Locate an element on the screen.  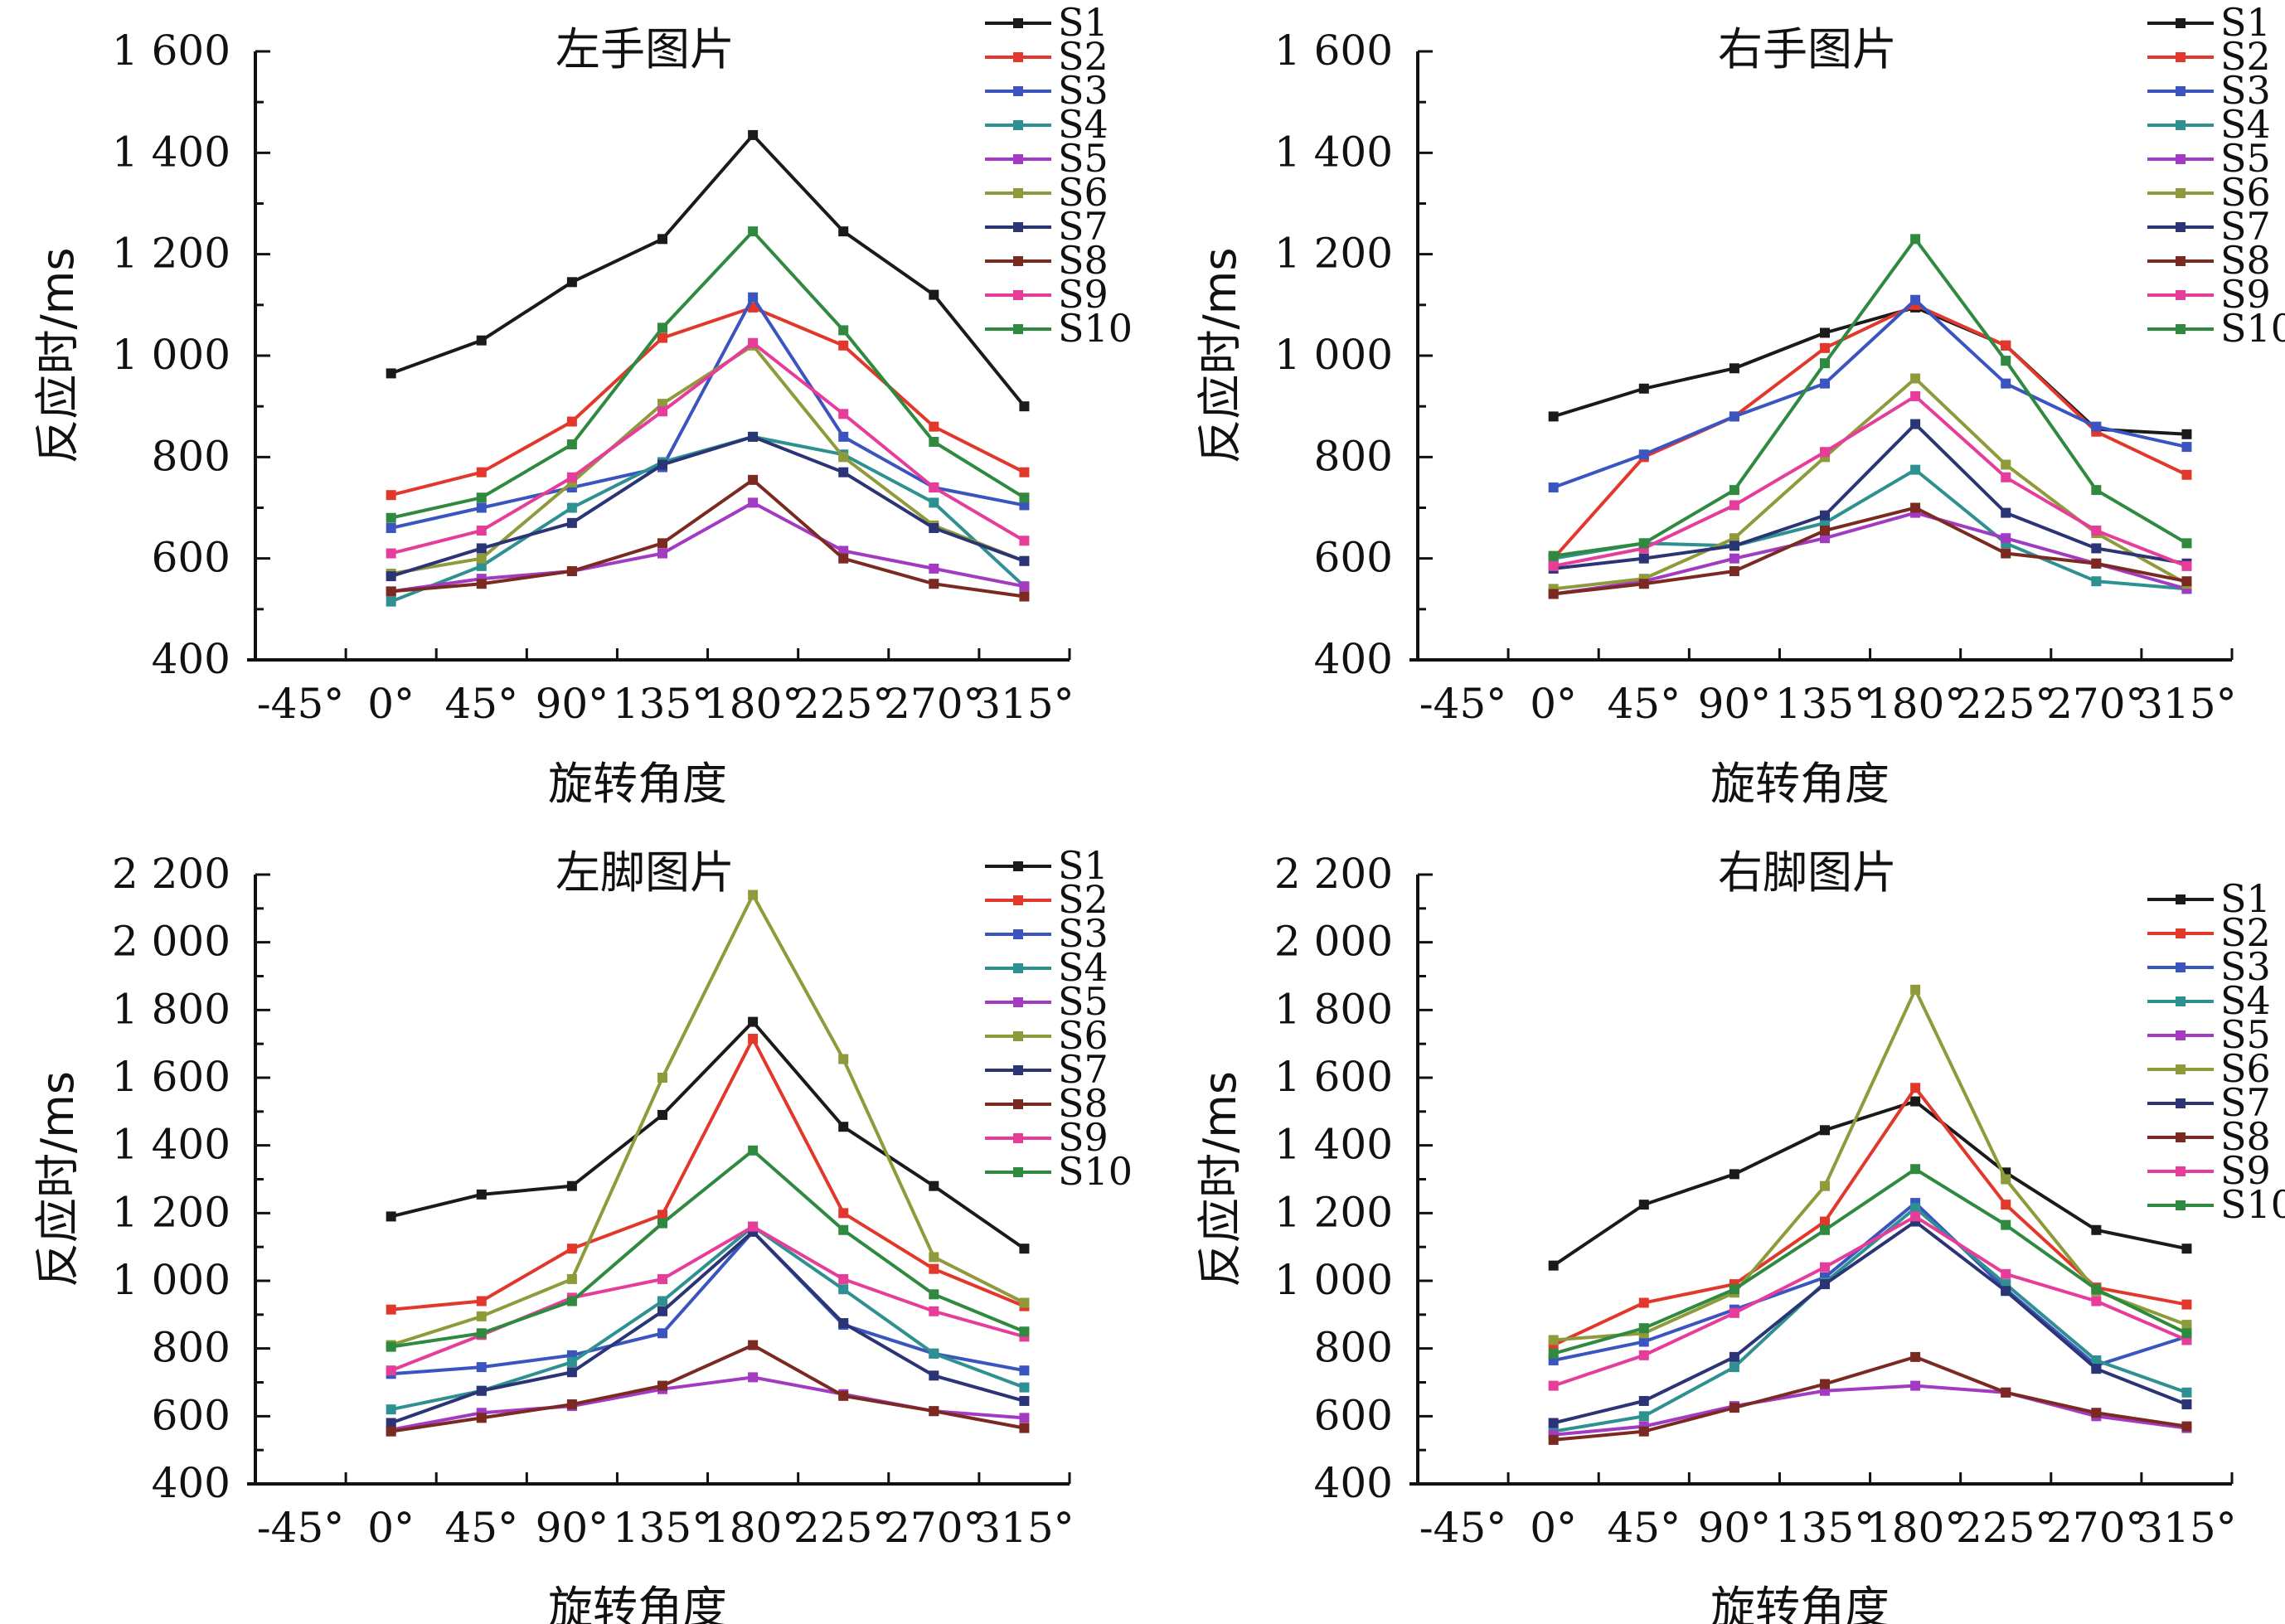
x-tick-label: 225° is located at coordinates (2005, 1528).